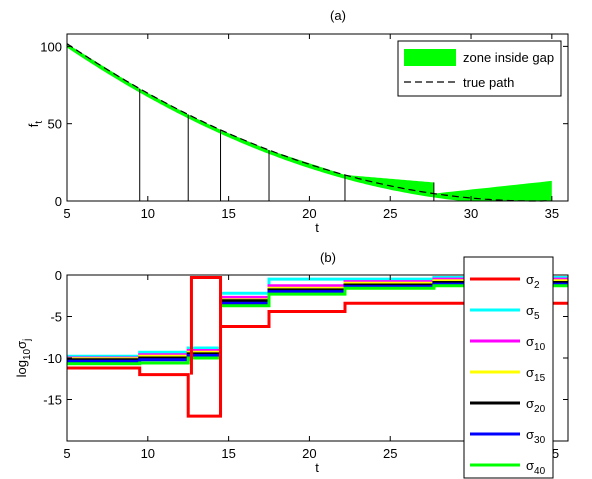 Image resolution: width=592 pixels, height=479 pixels. Describe the element at coordinates (536, 467) in the screenshot. I see `legend-label-sigma-40: σ40` at that location.